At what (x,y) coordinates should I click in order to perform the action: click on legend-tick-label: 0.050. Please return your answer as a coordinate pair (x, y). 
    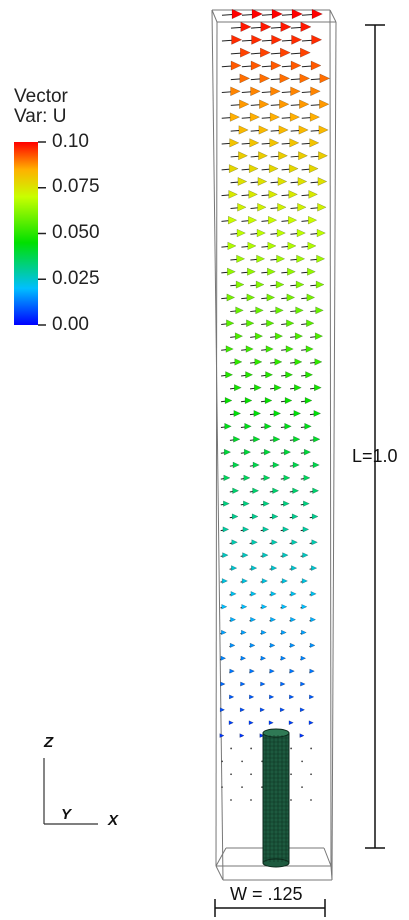
    Looking at the image, I should click on (76, 232).